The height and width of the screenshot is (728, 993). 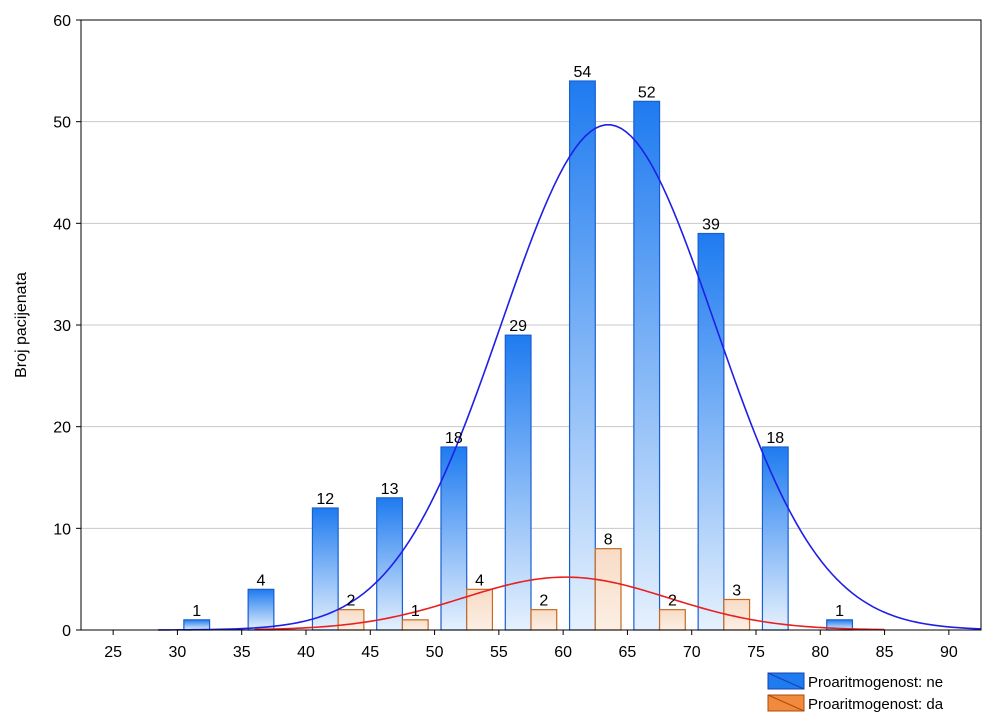 What do you see at coordinates (435, 652) in the screenshot?
I see `x-tick-label: 50` at bounding box center [435, 652].